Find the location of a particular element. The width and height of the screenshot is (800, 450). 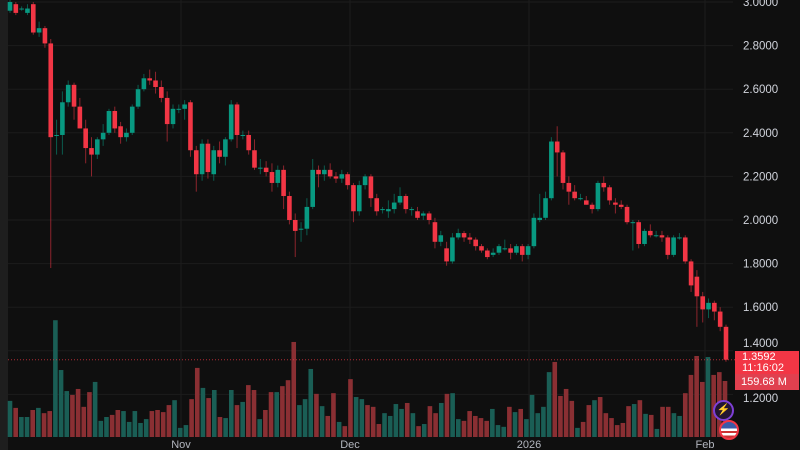

y-tick-label: 1.8000 is located at coordinates (760, 265).